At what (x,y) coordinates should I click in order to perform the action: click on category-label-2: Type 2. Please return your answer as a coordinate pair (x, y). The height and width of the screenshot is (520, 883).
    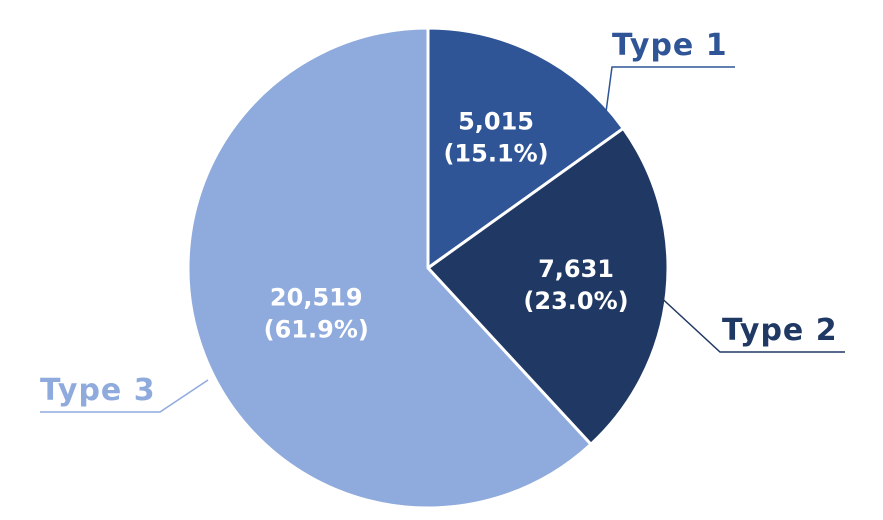
    Looking at the image, I should click on (780, 330).